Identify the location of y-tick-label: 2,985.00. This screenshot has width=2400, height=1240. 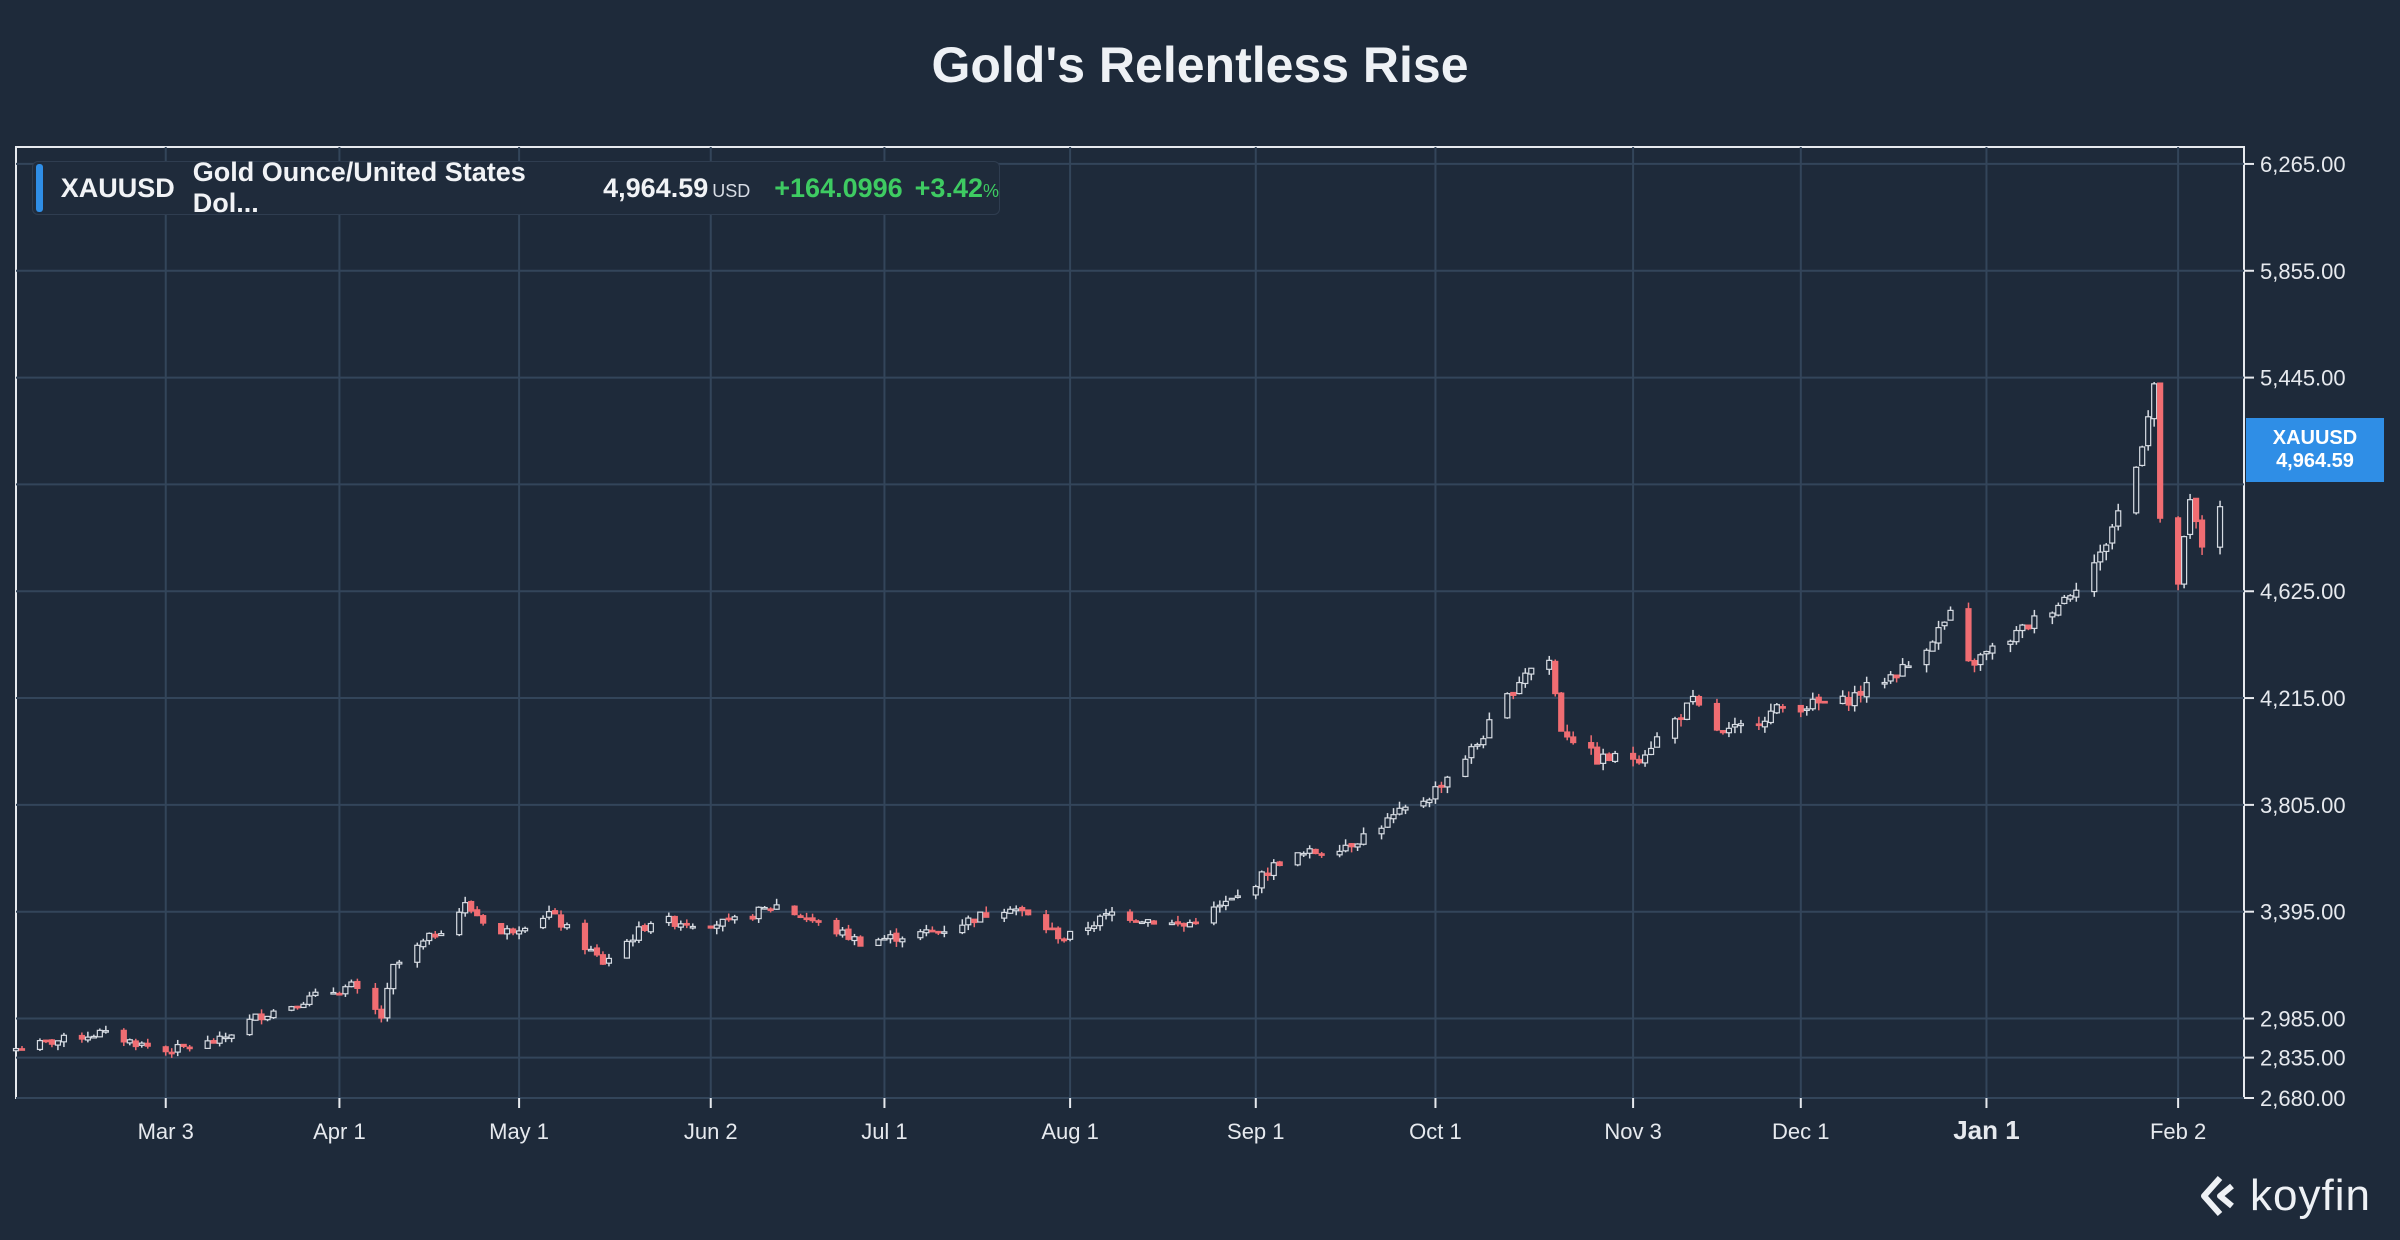
(2303, 1019).